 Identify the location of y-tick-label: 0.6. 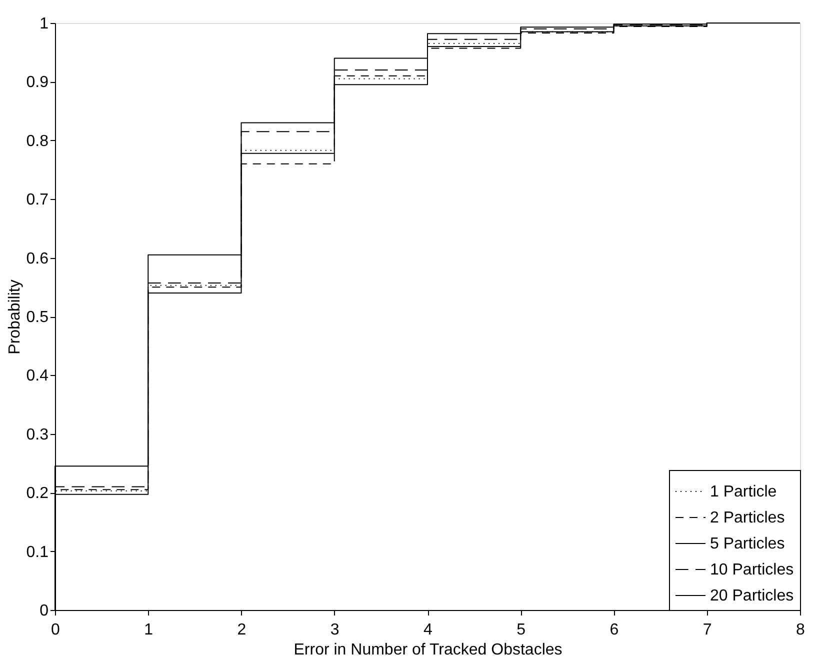
(37, 259).